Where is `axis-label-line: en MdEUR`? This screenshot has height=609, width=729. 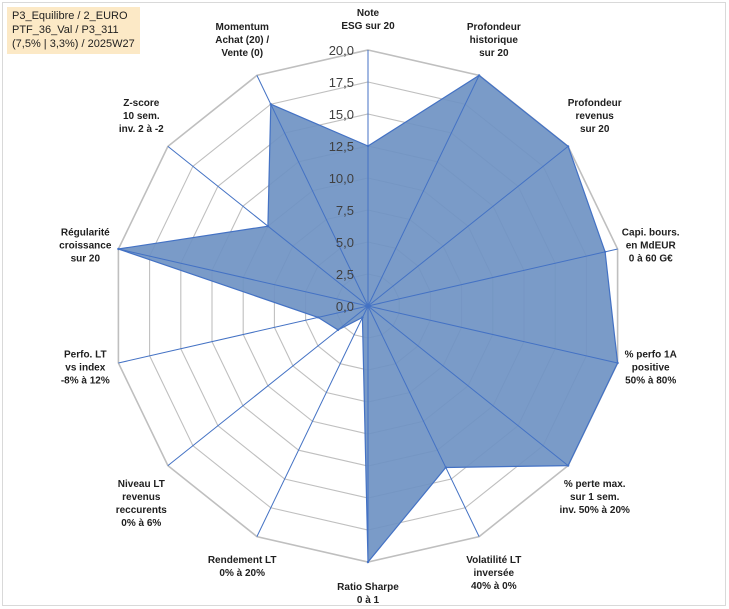 axis-label-line: en MdEUR is located at coordinates (651, 246).